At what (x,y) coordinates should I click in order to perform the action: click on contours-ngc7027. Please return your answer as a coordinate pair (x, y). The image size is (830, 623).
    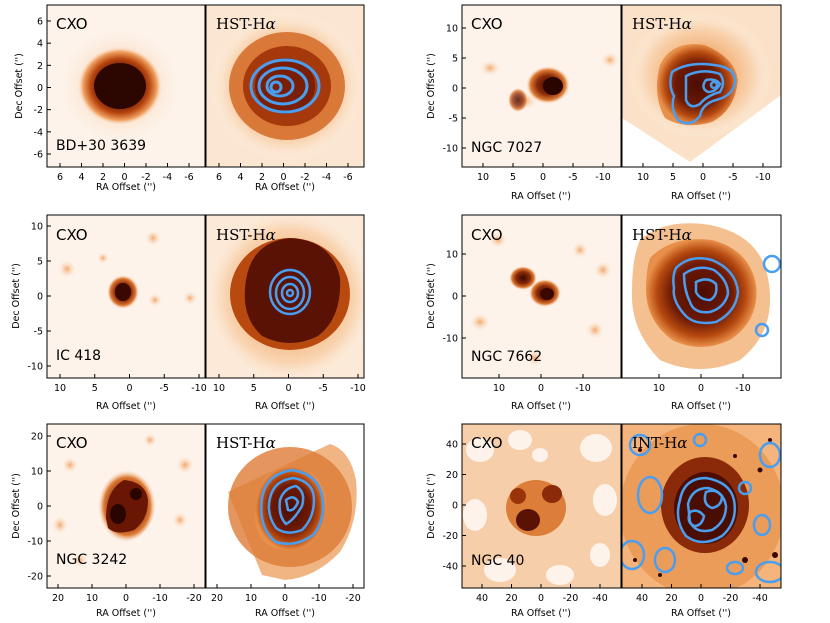
    Looking at the image, I should click on (703, 93).